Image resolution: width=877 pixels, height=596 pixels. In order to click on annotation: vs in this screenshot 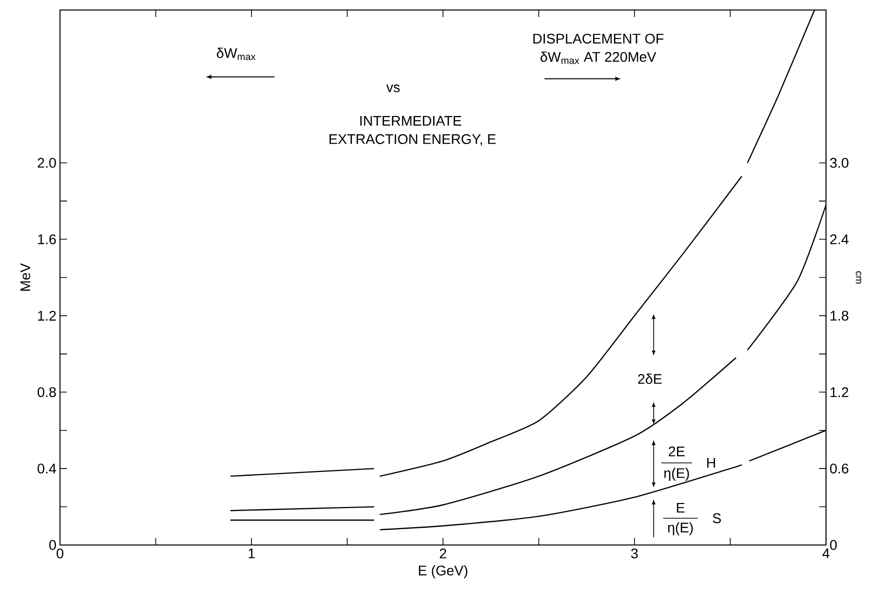, I will do `click(393, 88)`.